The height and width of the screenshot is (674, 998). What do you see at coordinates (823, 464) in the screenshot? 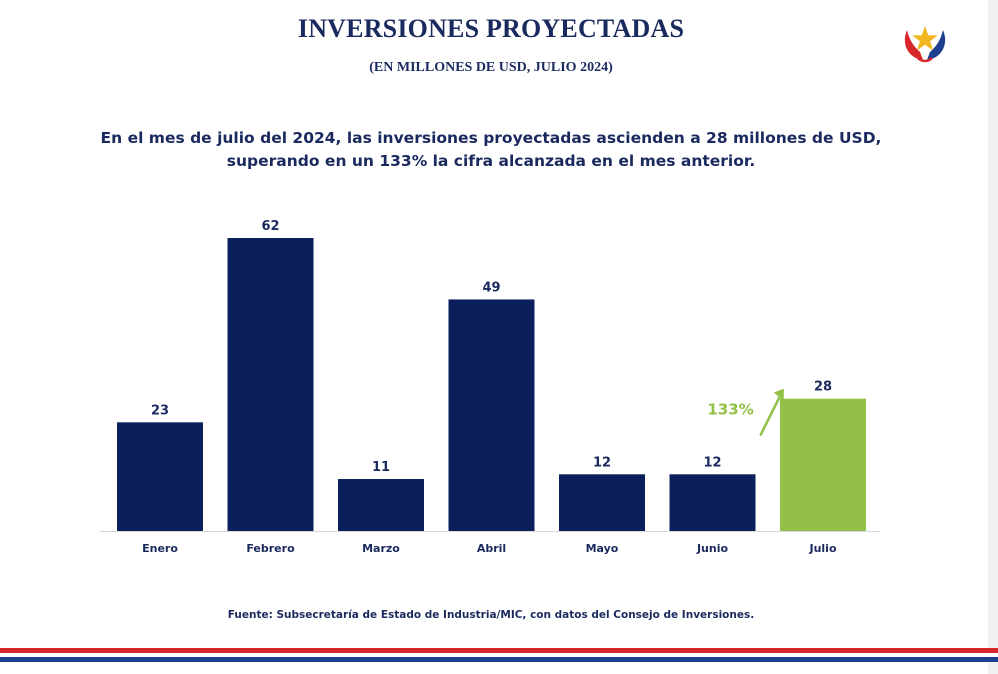
I see `bar-julio` at bounding box center [823, 464].